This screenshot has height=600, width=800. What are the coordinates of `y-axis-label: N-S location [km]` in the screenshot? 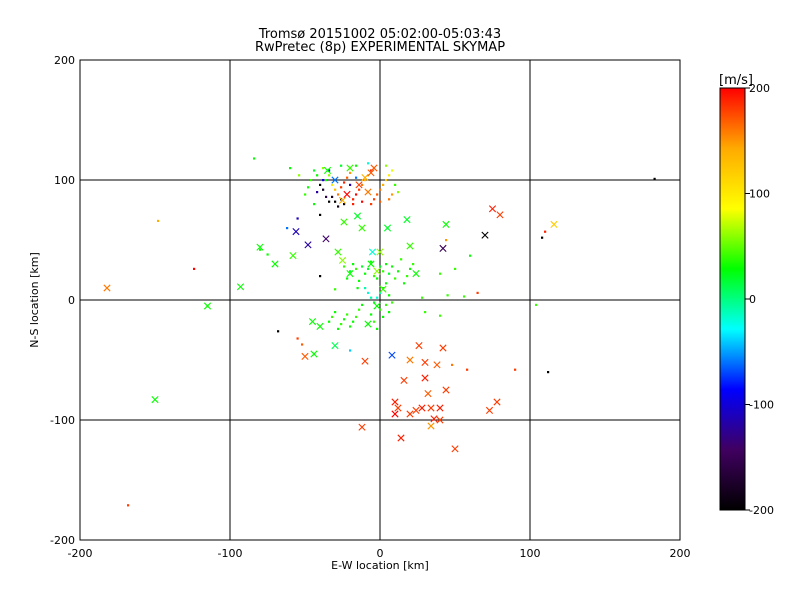 It's located at (34, 300).